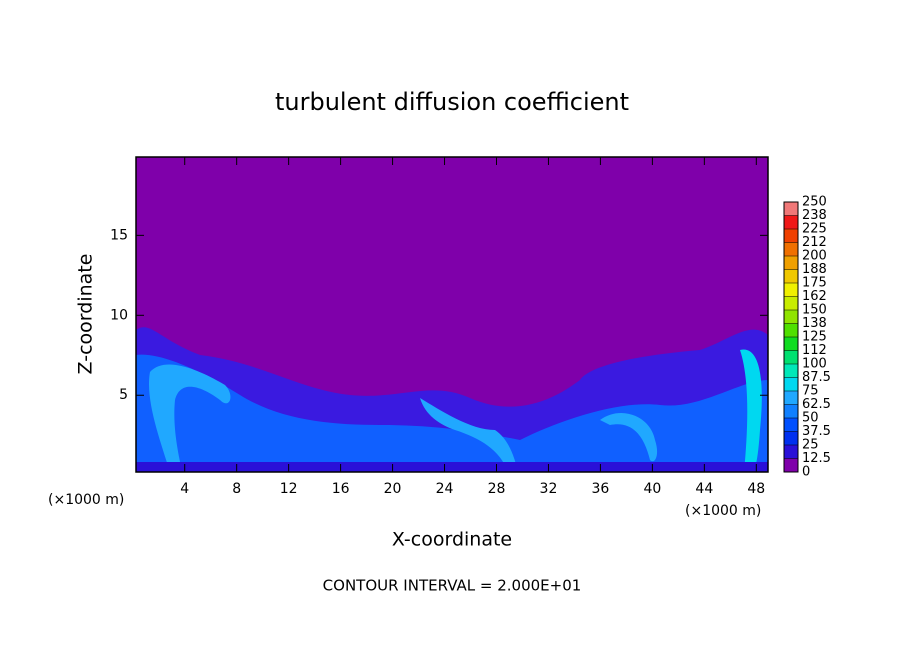 The width and height of the screenshot is (904, 658). What do you see at coordinates (814, 229) in the screenshot?
I see `colorbar-label: 225` at bounding box center [814, 229].